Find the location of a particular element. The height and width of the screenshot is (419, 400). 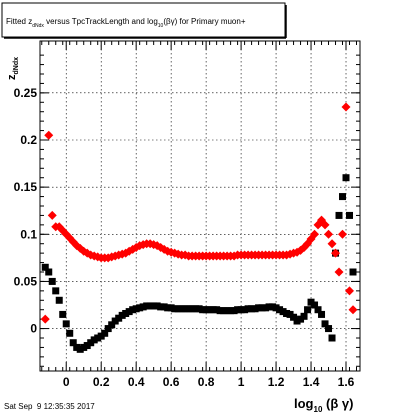

y-axis-label: zdNdx is located at coordinates (13, 68).